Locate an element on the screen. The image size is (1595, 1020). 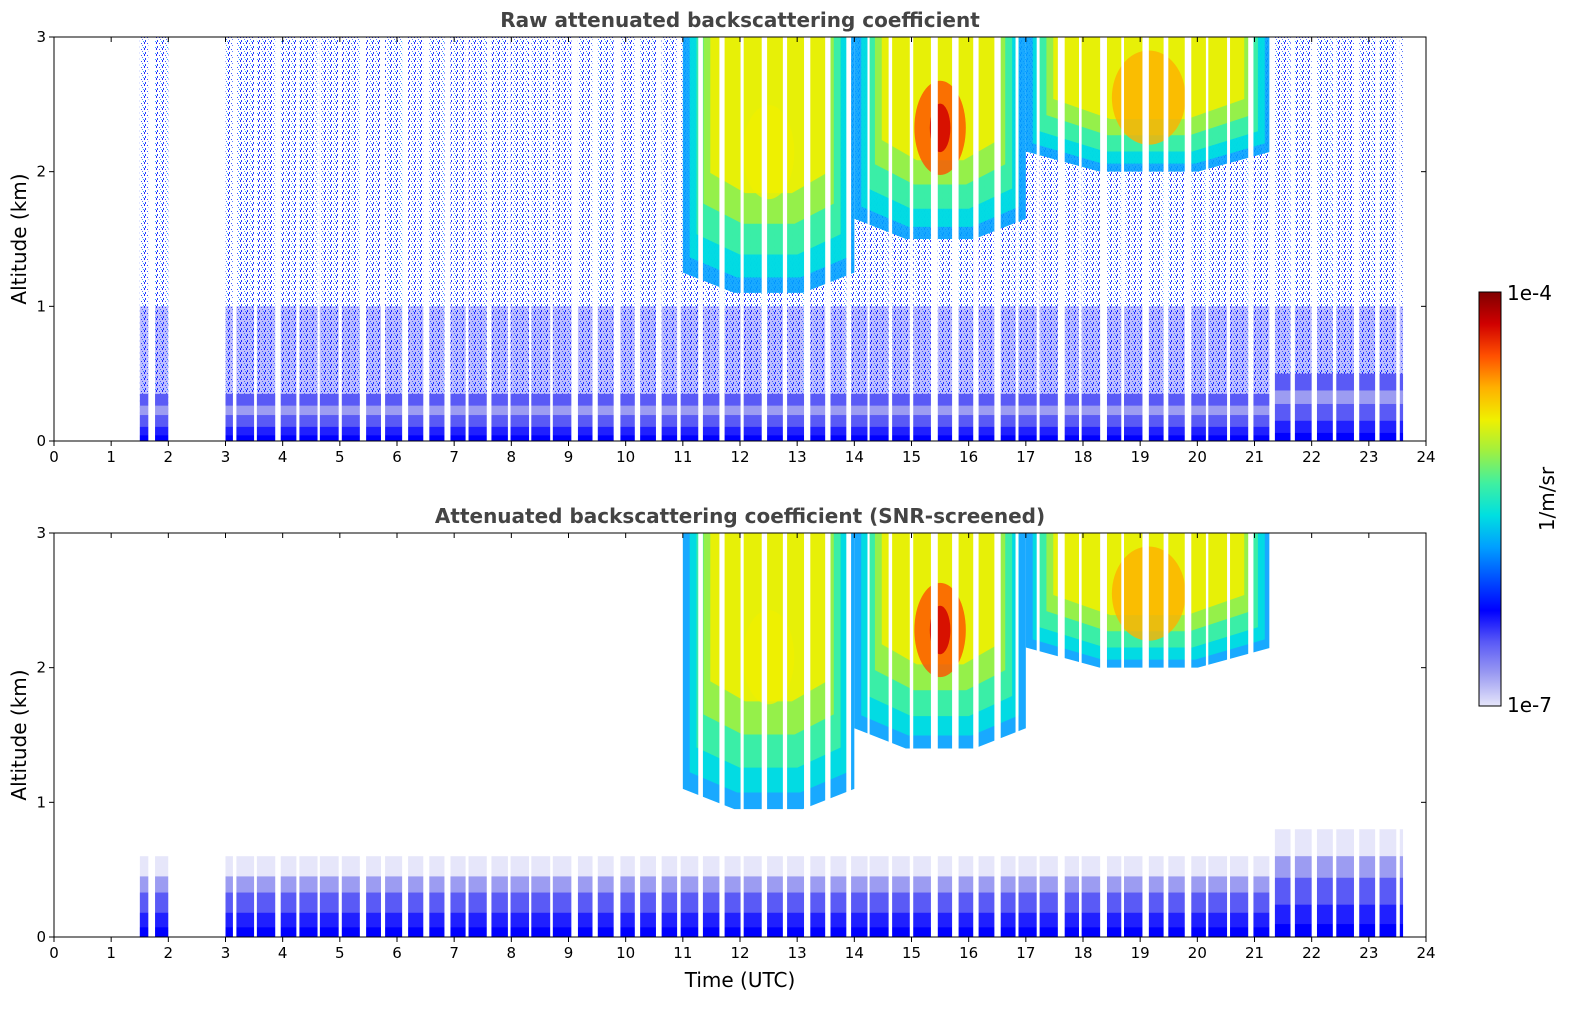
x-tick-label: 17 is located at coordinates (1025, 457).